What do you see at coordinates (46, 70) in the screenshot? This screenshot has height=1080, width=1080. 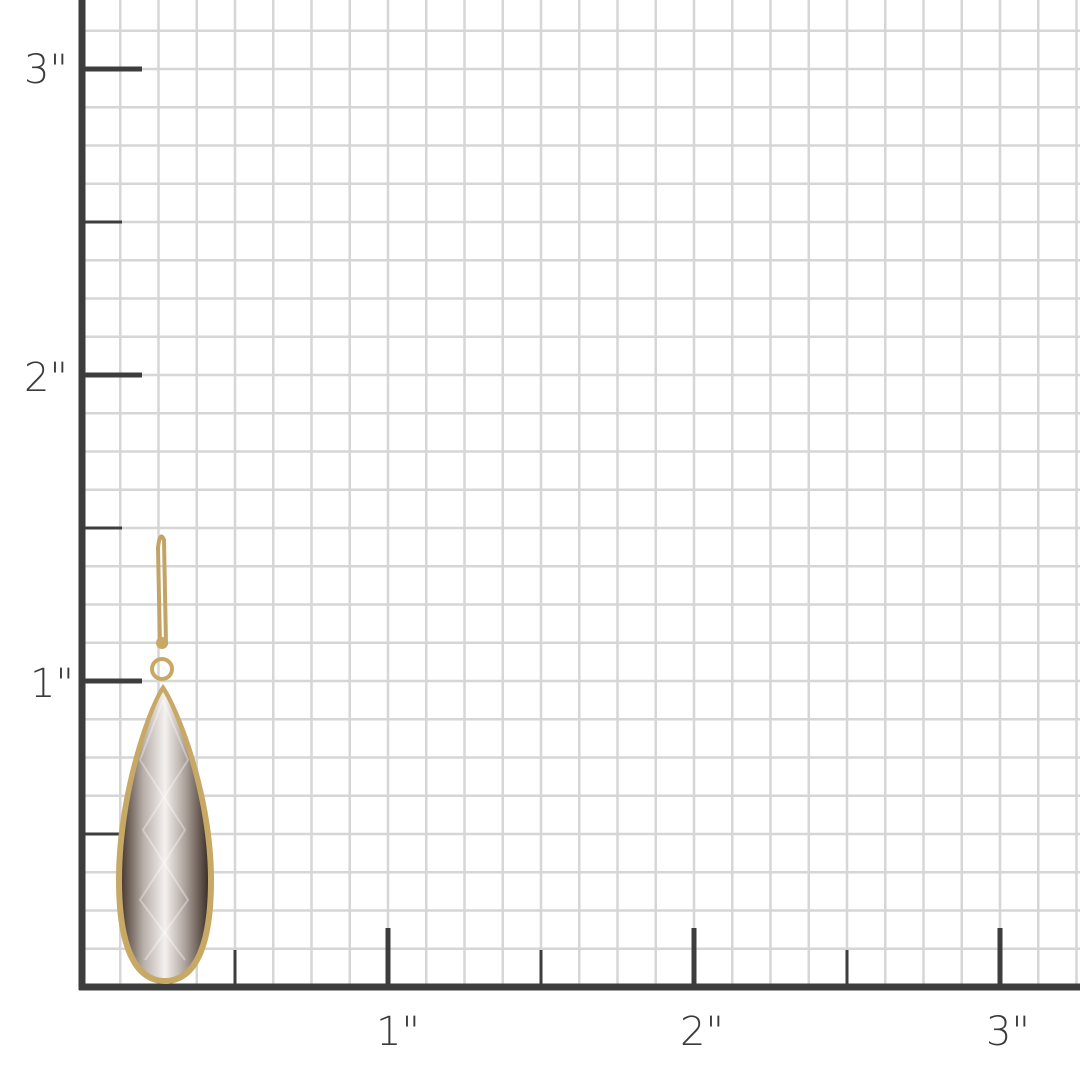 I see `y-label-3: 3"` at bounding box center [46, 70].